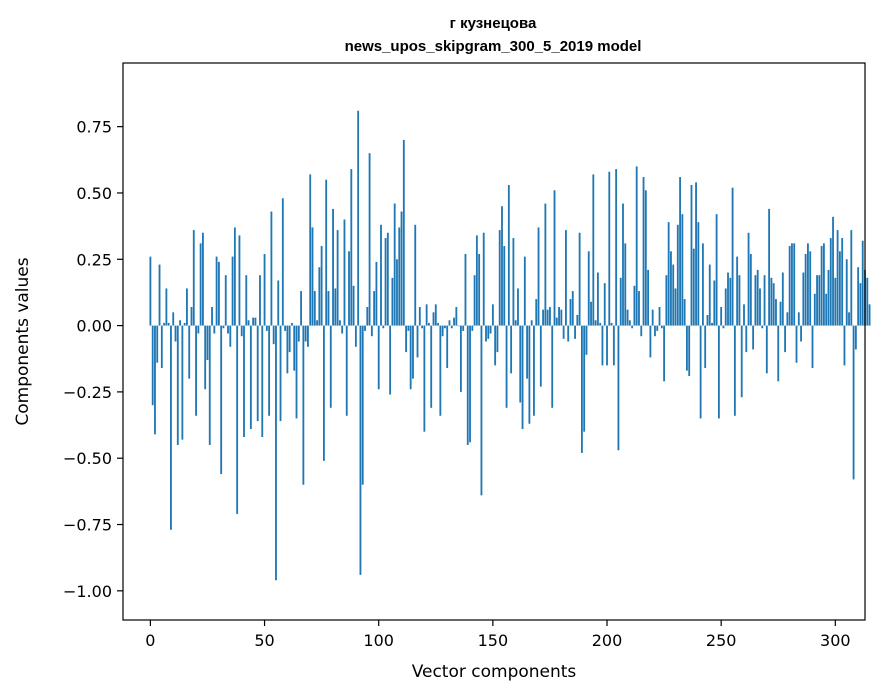 Image resolution: width=880 pixels, height=696 pixels. I want to click on y-tick-label: −0.50, so click(87, 458).